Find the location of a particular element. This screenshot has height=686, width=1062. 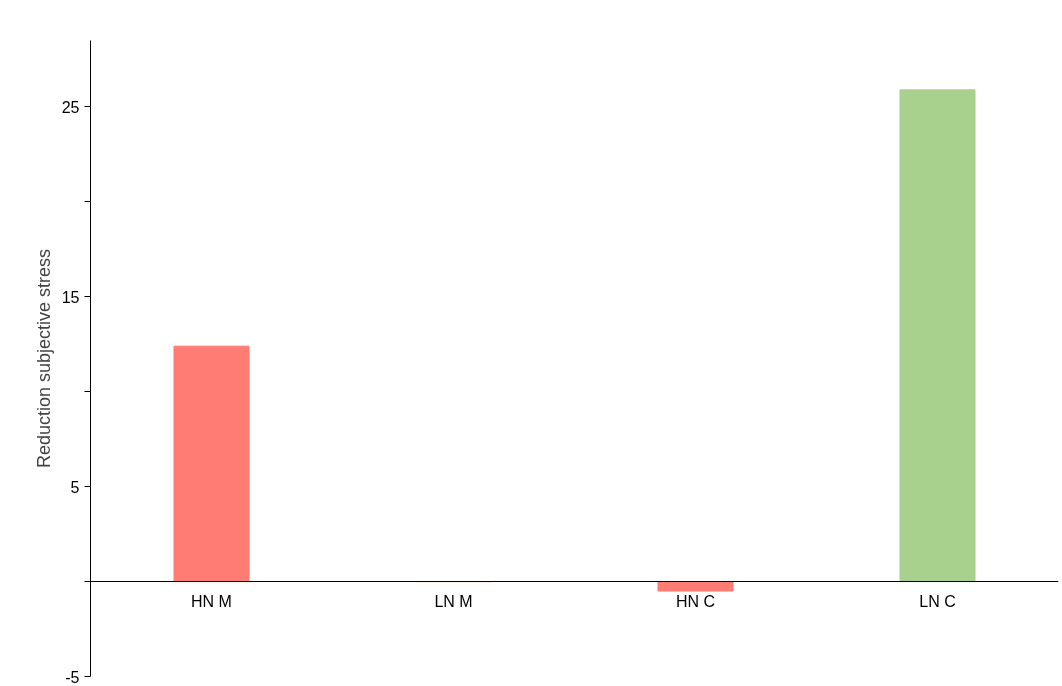

y-tick-label: -5 is located at coordinates (72, 677).